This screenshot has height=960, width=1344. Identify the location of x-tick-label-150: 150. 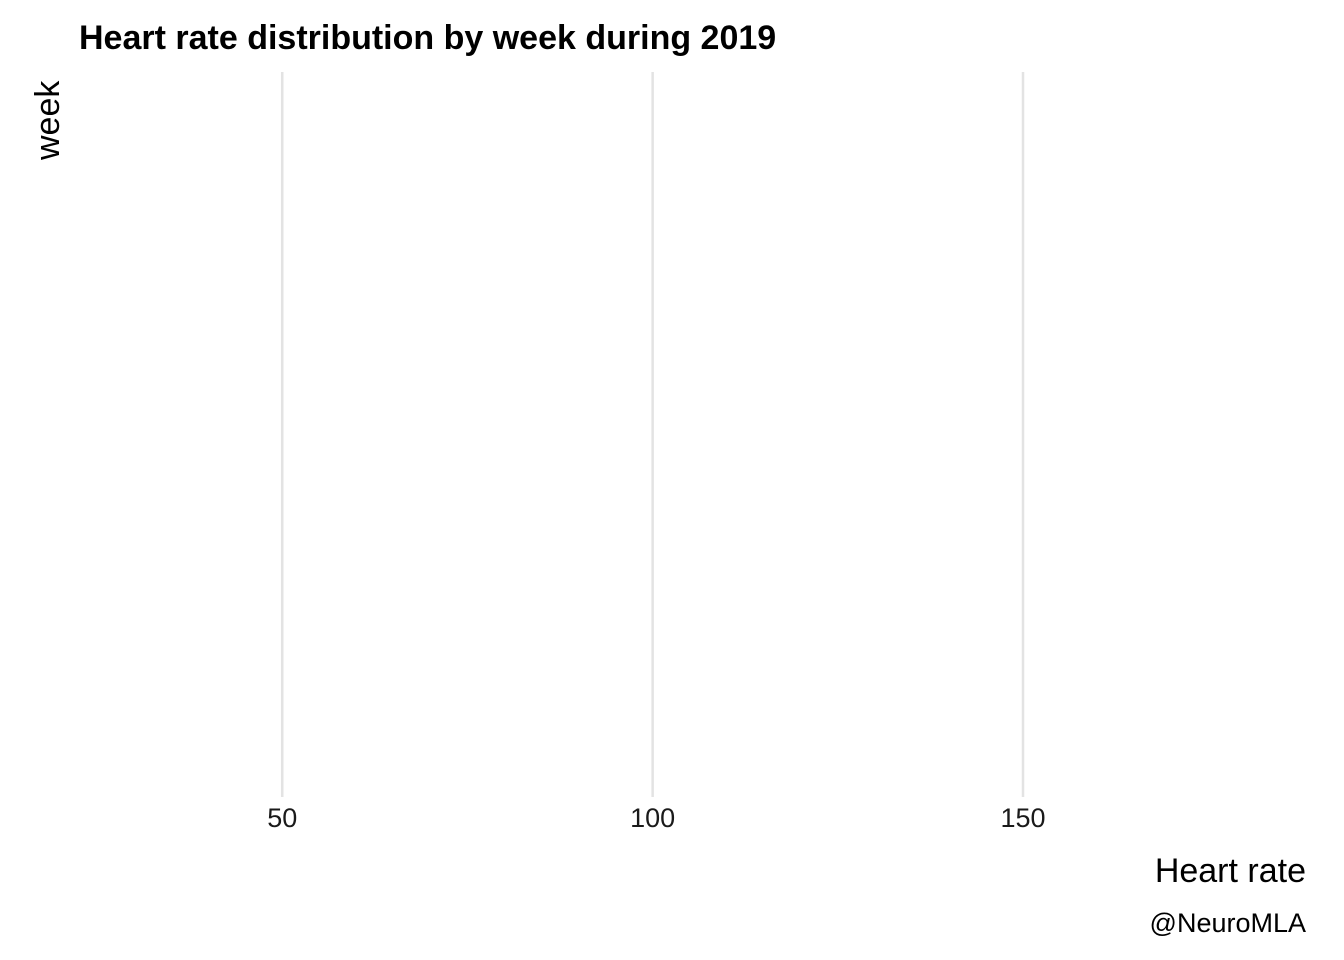
(1022, 818).